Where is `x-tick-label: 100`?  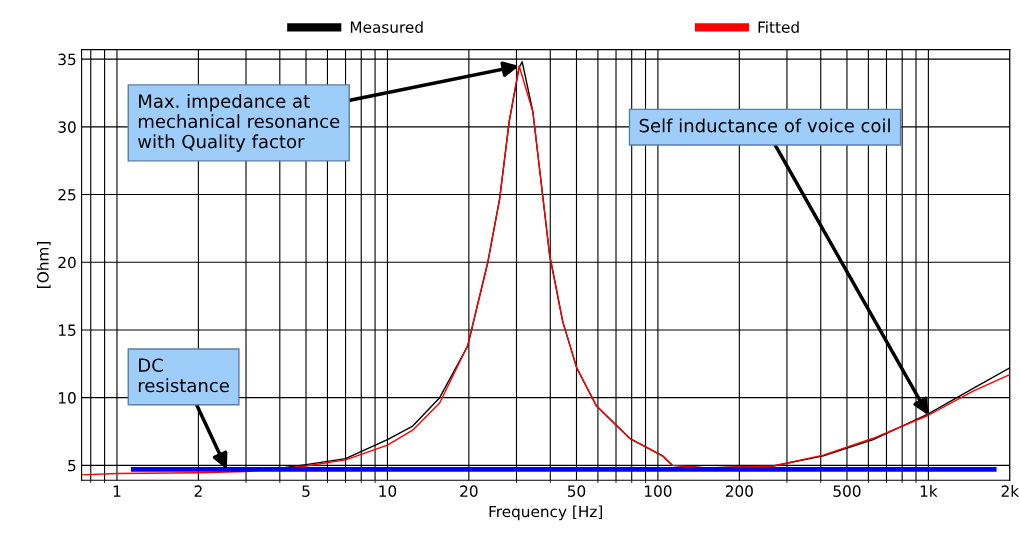
x-tick-label: 100 is located at coordinates (658, 491).